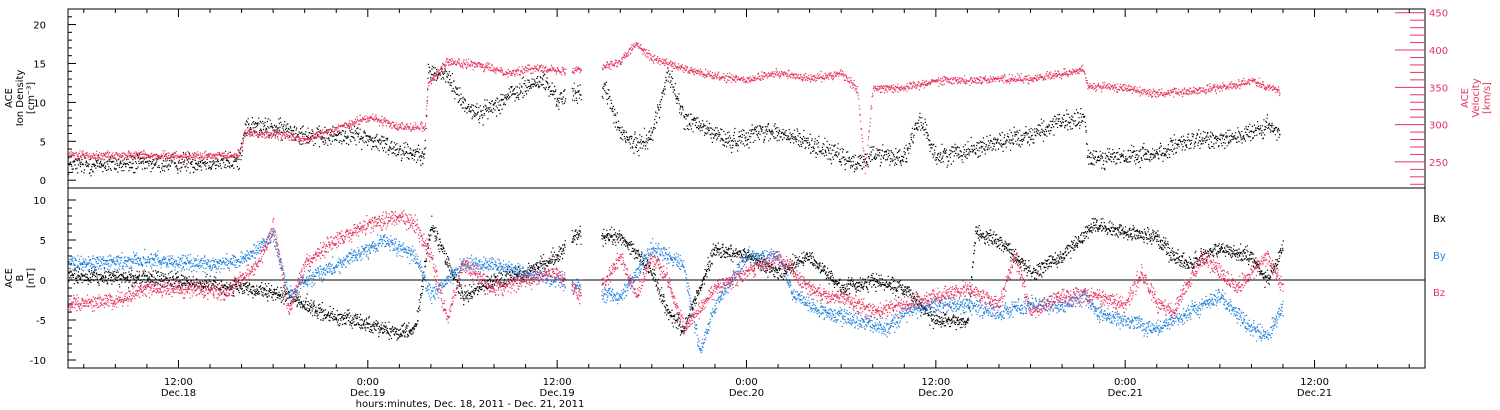 This screenshot has height=410, width=1500. I want to click on density-axis-title: ACE Ion Density [cm⁻³], so click(20, 98).